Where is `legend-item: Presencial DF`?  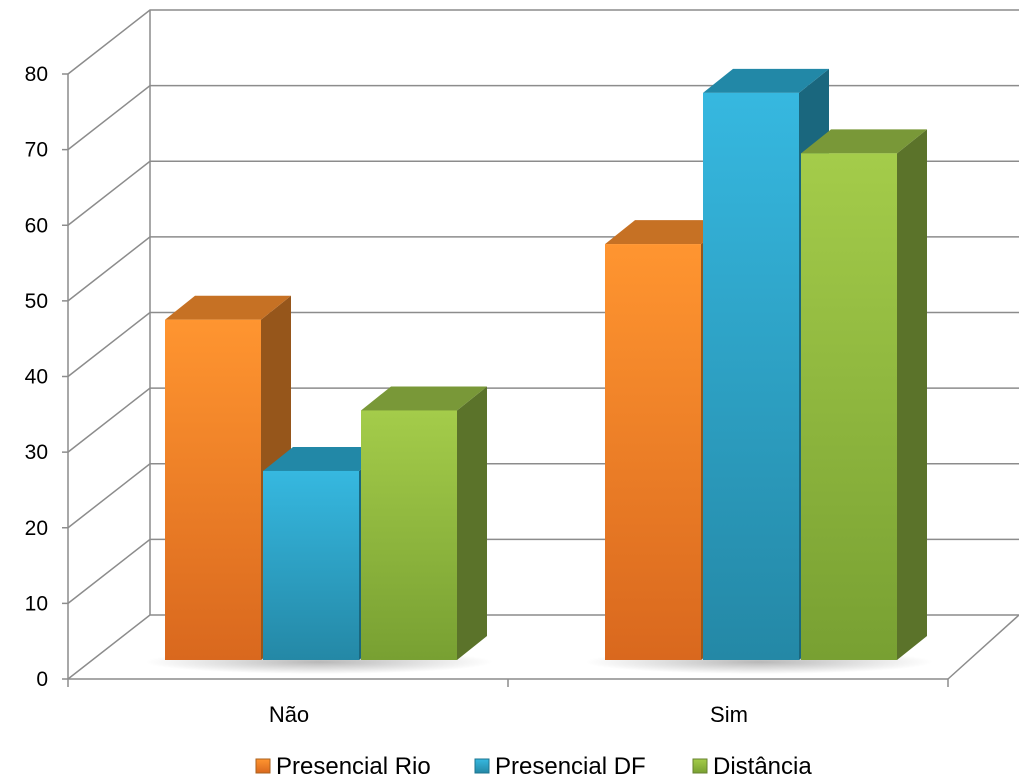 legend-item: Presencial DF is located at coordinates (560, 766).